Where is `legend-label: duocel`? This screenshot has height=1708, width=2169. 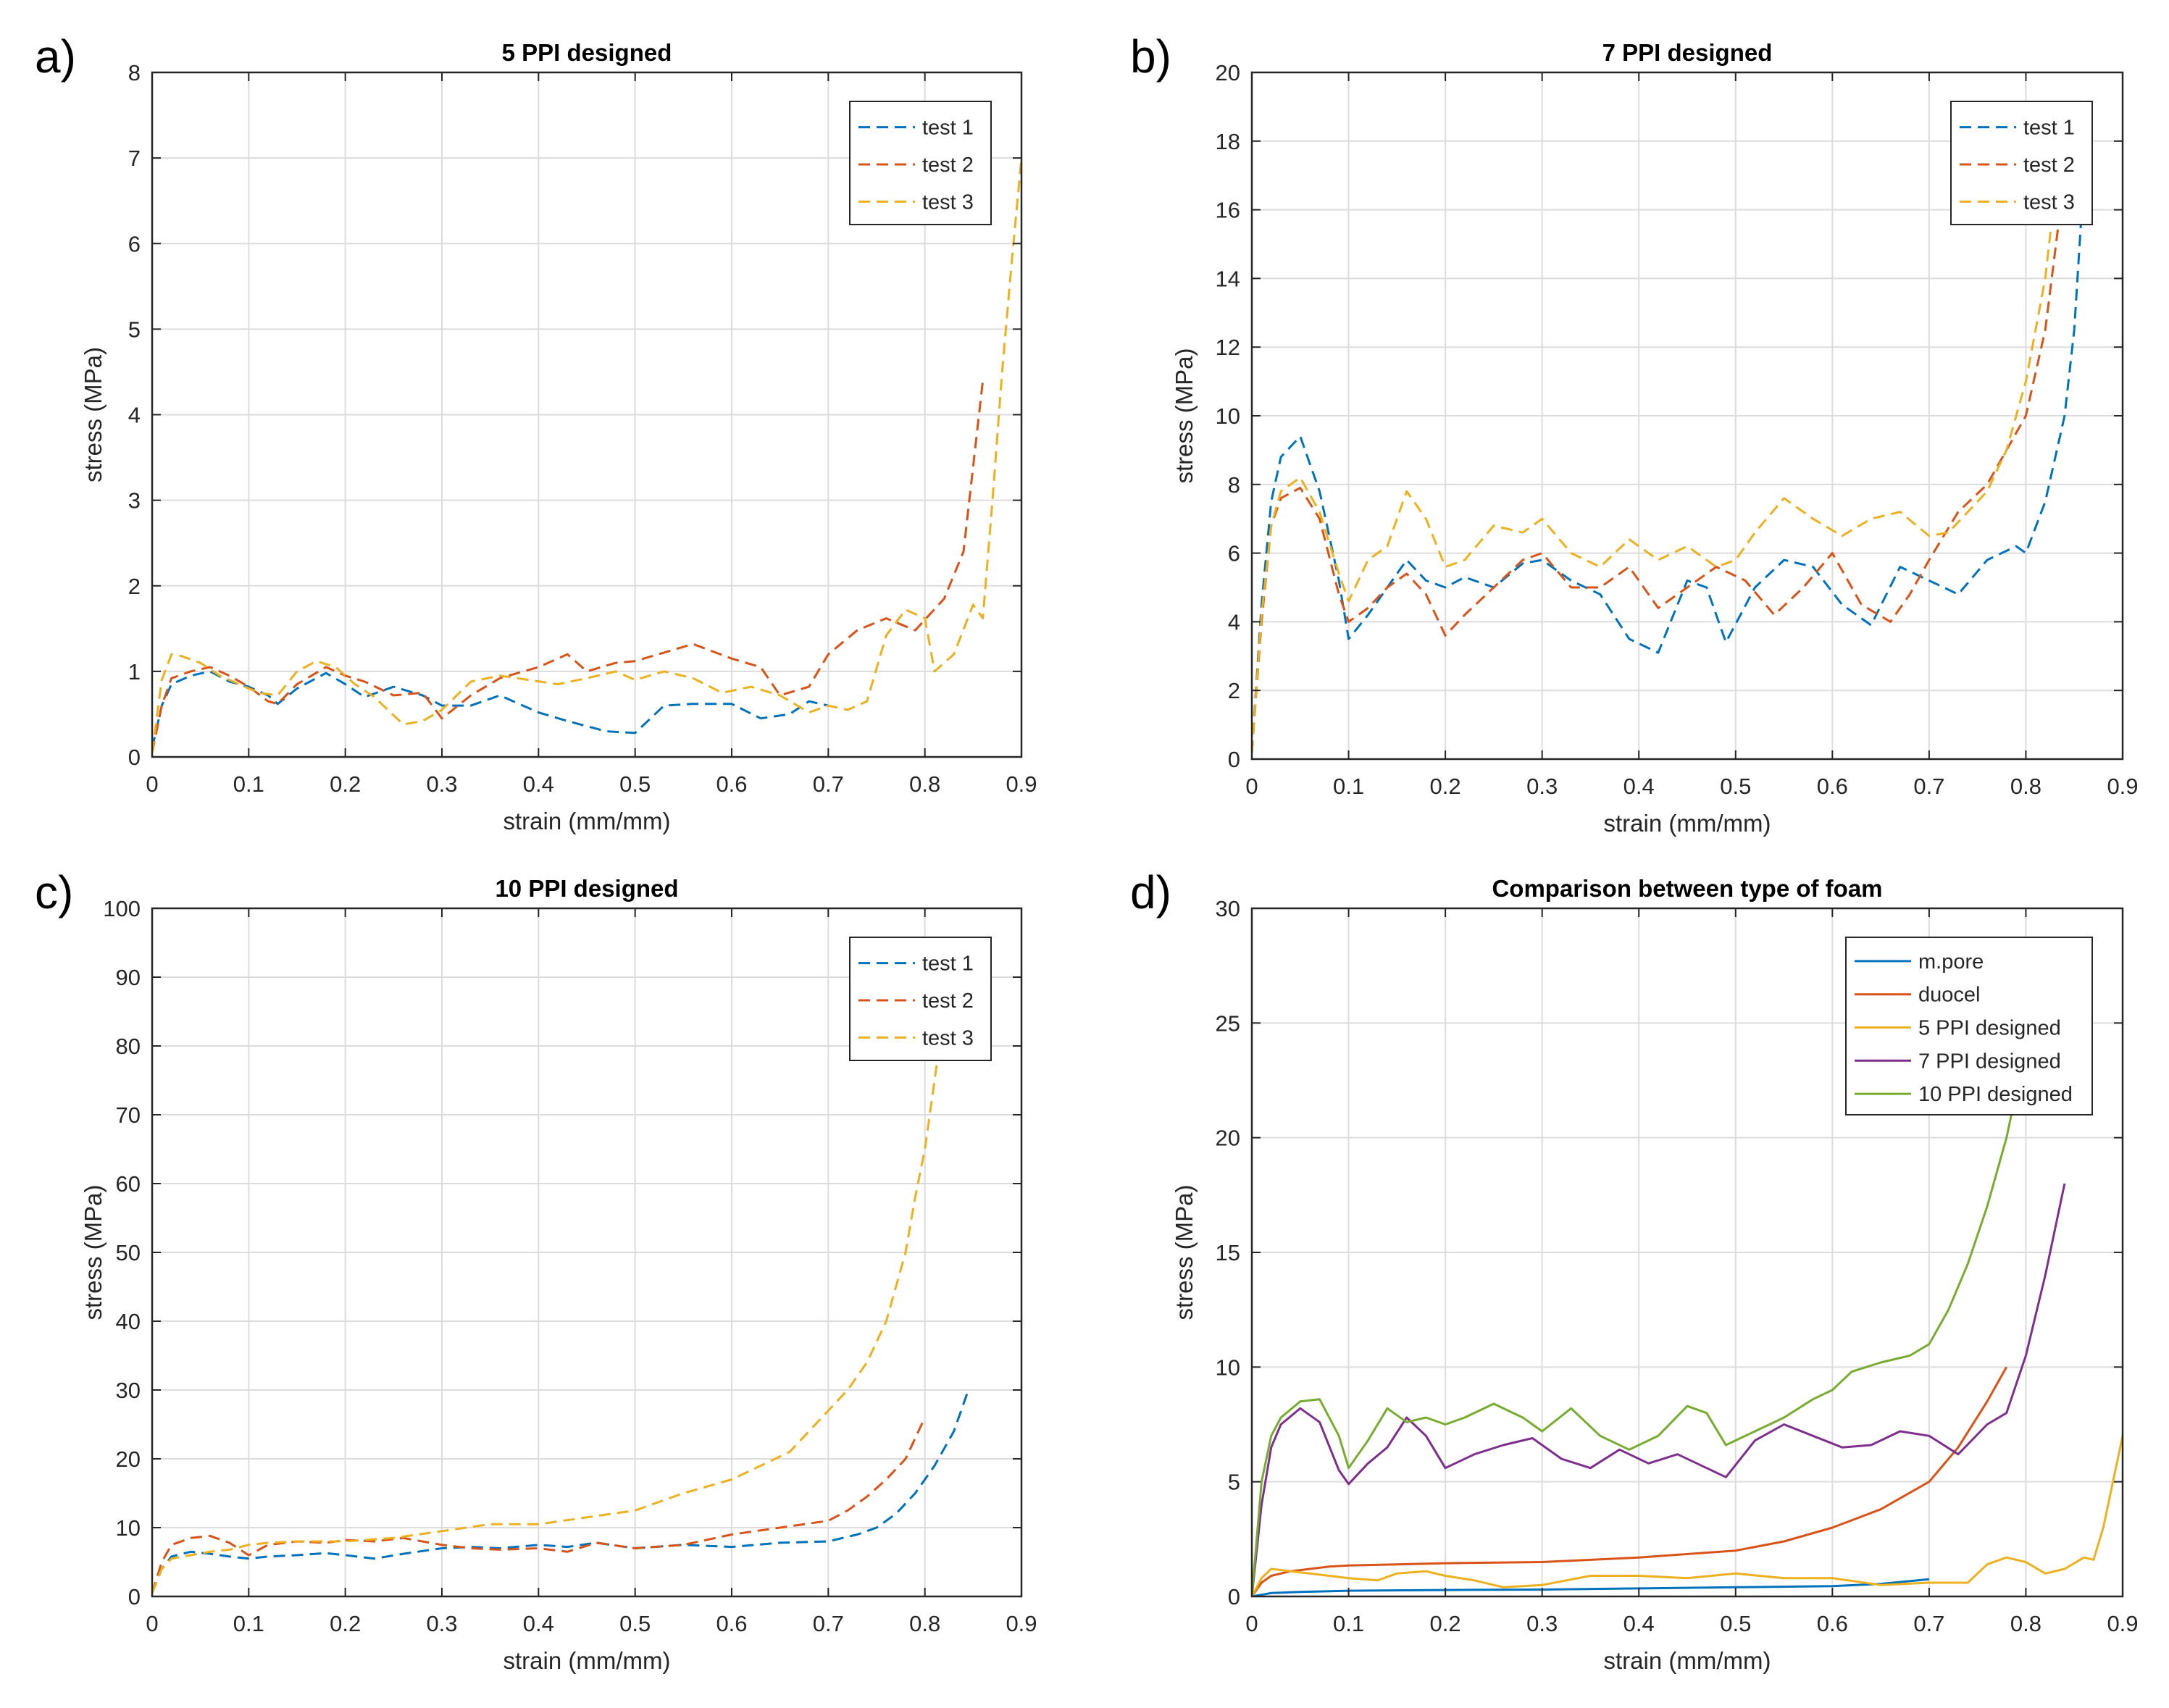
legend-label: duocel is located at coordinates (1949, 996).